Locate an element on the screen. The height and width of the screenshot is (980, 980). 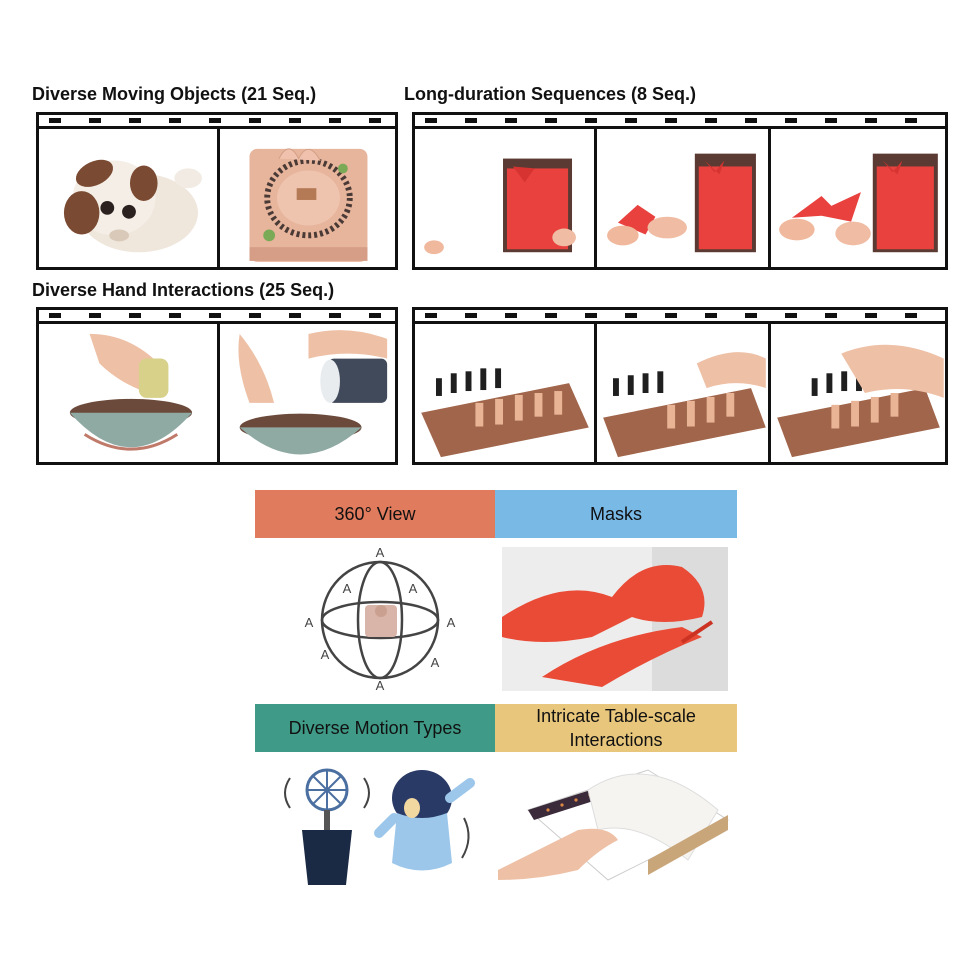
hand-interactions-title: Diverse Hand Interactions (25 Seq.) is located at coordinates (183, 290).